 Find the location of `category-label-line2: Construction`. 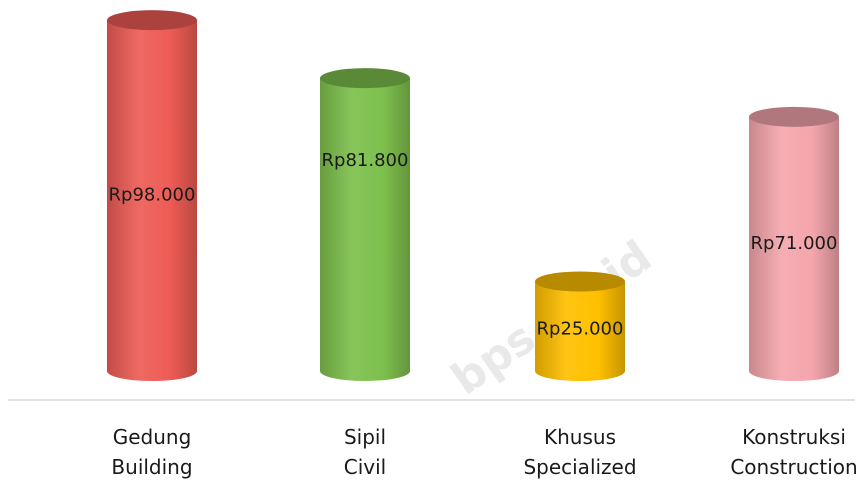

category-label-line2: Construction is located at coordinates (793, 467).